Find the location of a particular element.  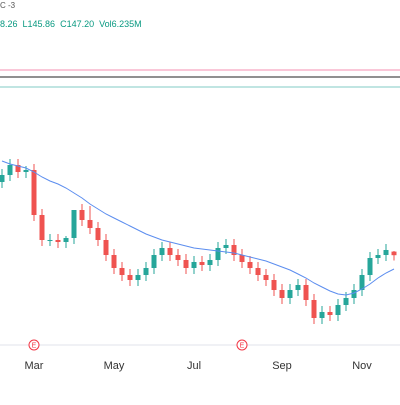

x-tick-label: May is located at coordinates (114, 366).